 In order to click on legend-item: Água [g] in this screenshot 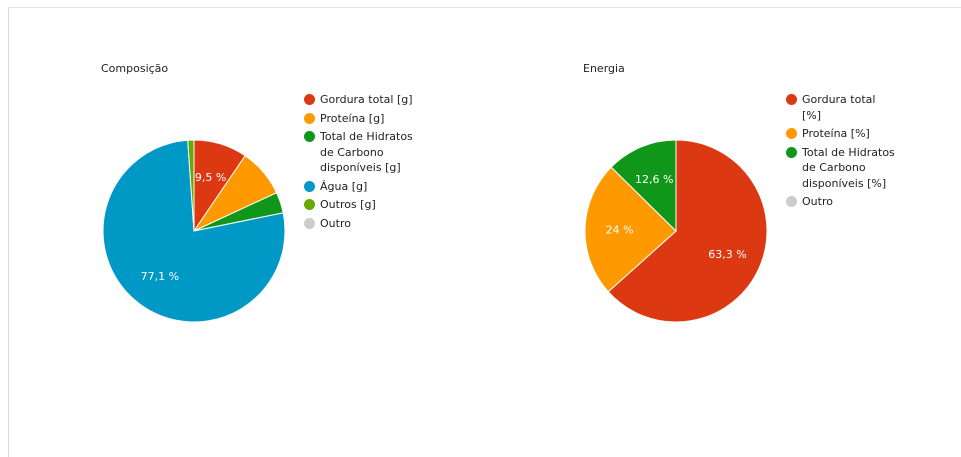, I will do `click(359, 187)`.